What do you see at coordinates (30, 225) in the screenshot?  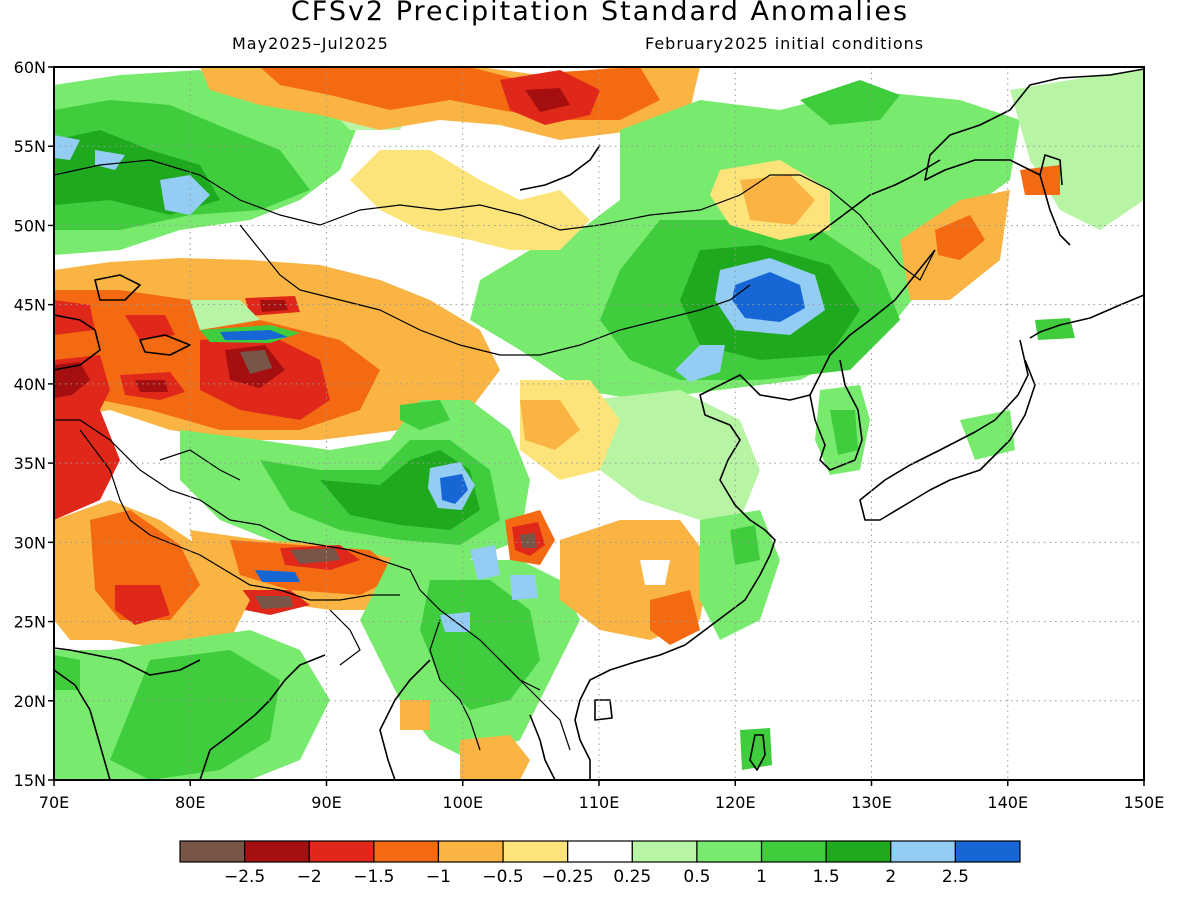 I see `y-tick-label: 50N` at bounding box center [30, 225].